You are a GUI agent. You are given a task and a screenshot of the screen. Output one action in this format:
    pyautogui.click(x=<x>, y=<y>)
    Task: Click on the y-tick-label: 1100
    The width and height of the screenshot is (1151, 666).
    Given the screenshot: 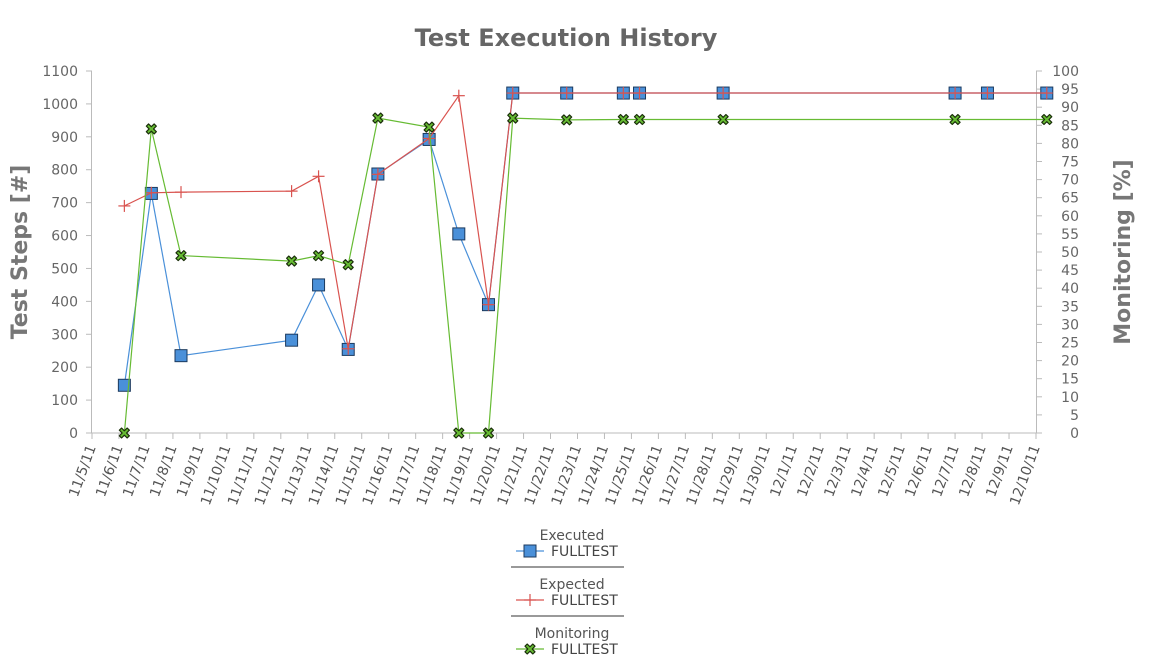 What is the action you would take?
    pyautogui.click(x=60, y=72)
    